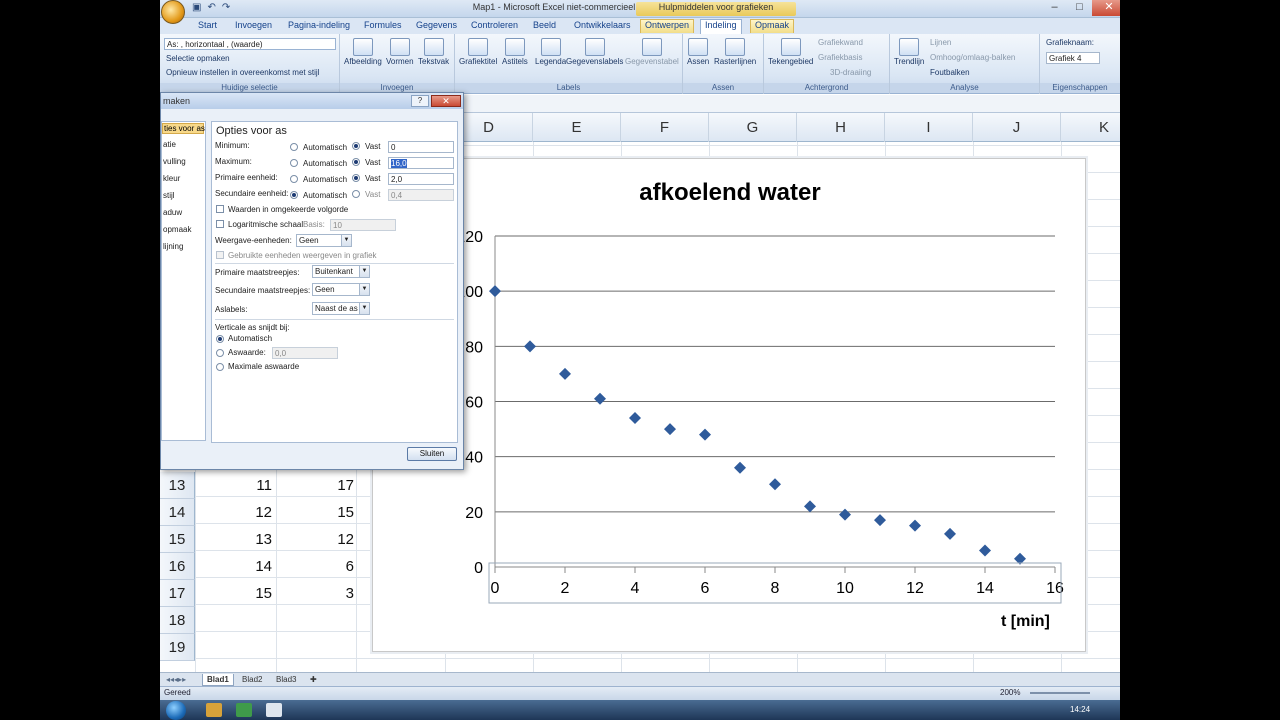 Image resolution: width=1280 pixels, height=720 pixels. What do you see at coordinates (363, 225) in the screenshot?
I see `base-input: 10` at bounding box center [363, 225].